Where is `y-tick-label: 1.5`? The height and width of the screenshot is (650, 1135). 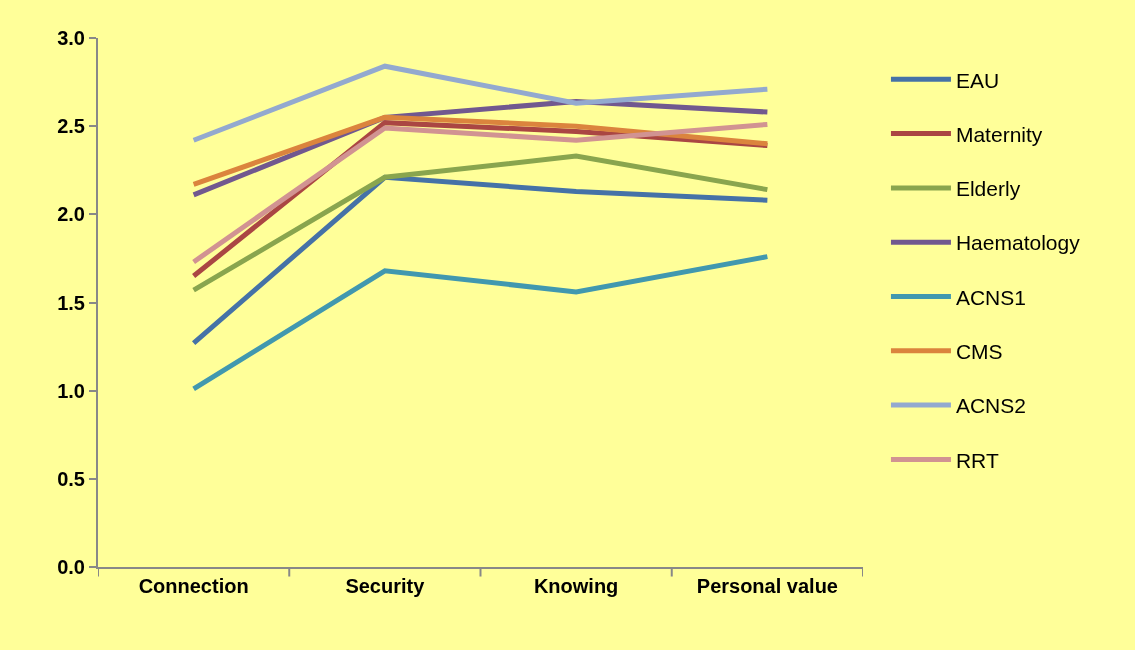 y-tick-label: 1.5 is located at coordinates (71, 302).